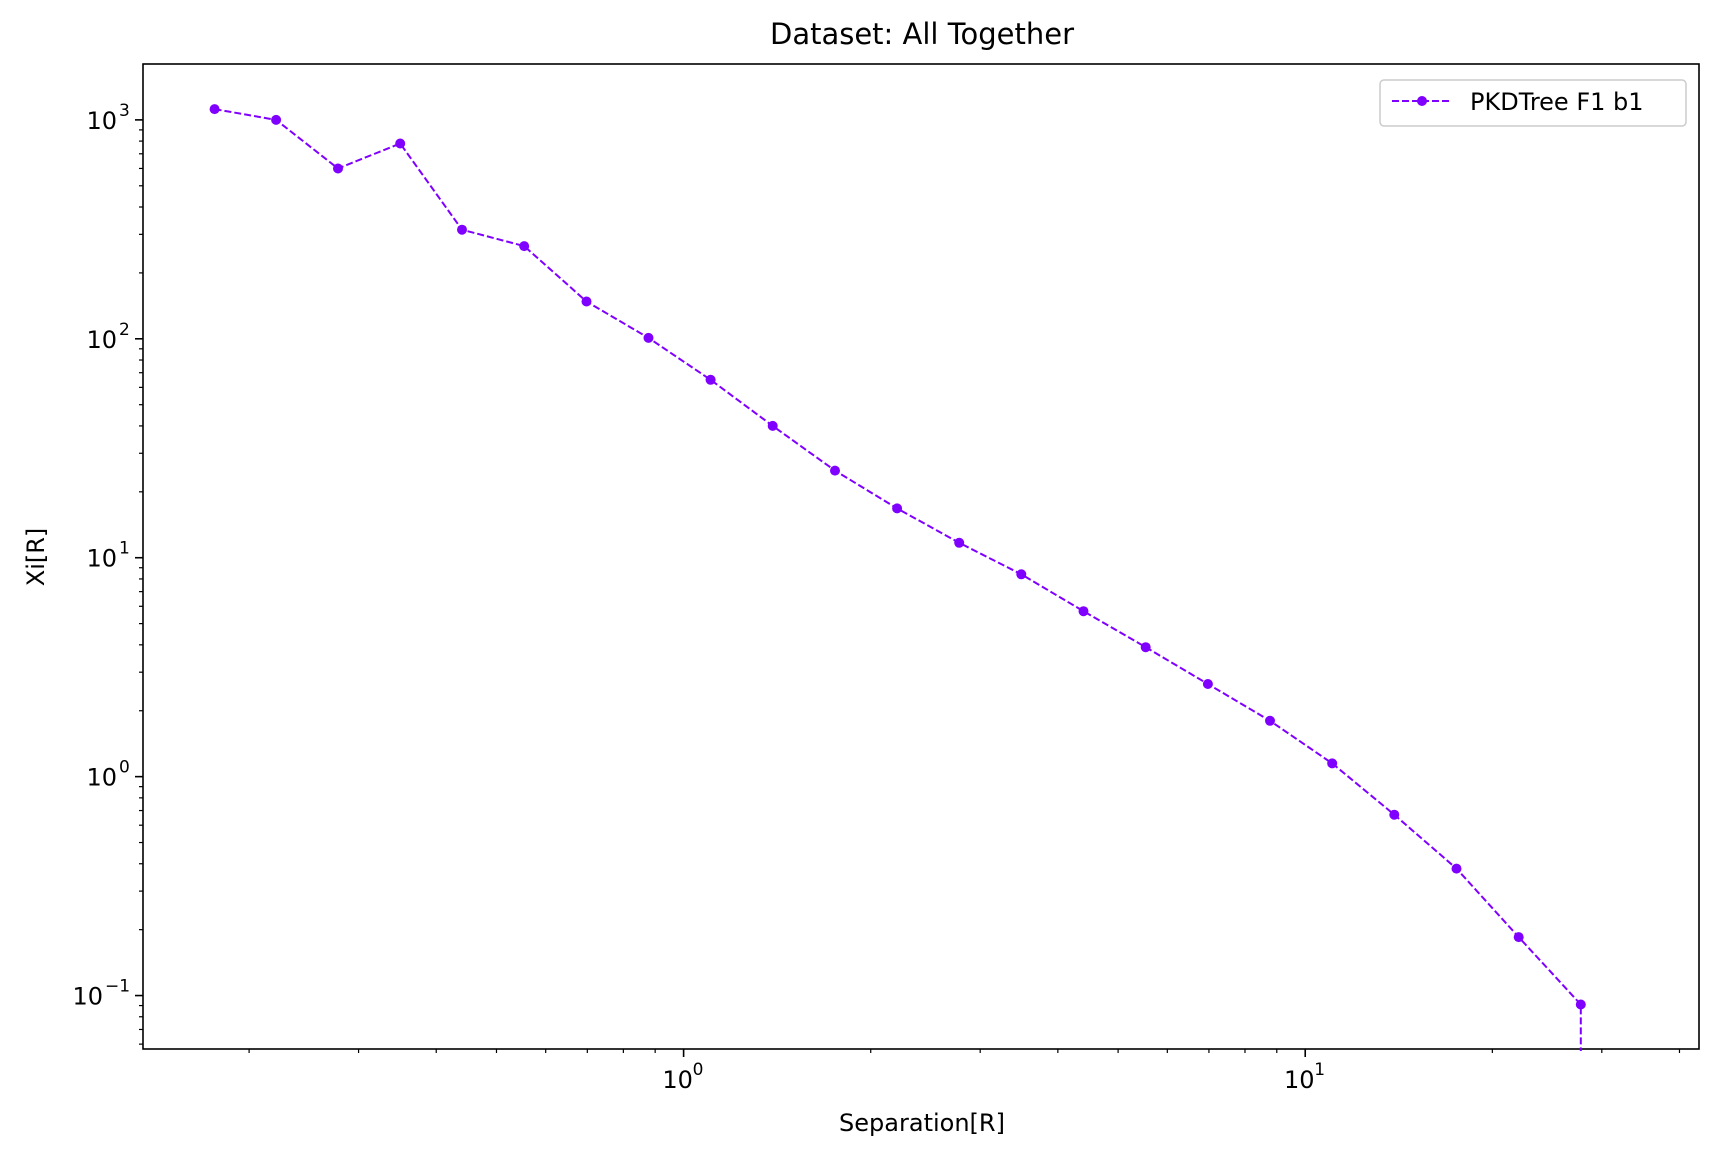  What do you see at coordinates (698, 1070) in the screenshot?
I see `x-tick-exponent: 0` at bounding box center [698, 1070].